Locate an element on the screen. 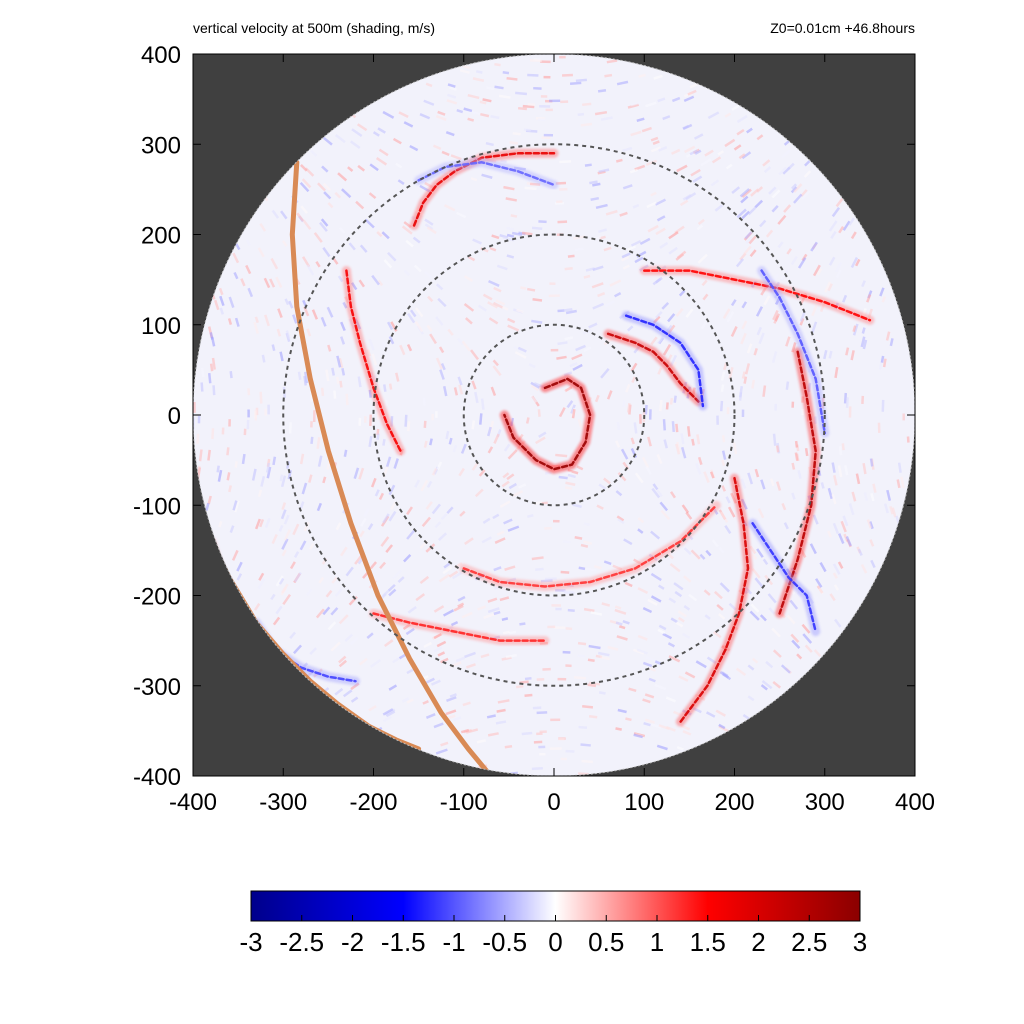 Image resolution: width=1024 pixels, height=1024 pixels. x-tick-label: 0 is located at coordinates (553, 802).